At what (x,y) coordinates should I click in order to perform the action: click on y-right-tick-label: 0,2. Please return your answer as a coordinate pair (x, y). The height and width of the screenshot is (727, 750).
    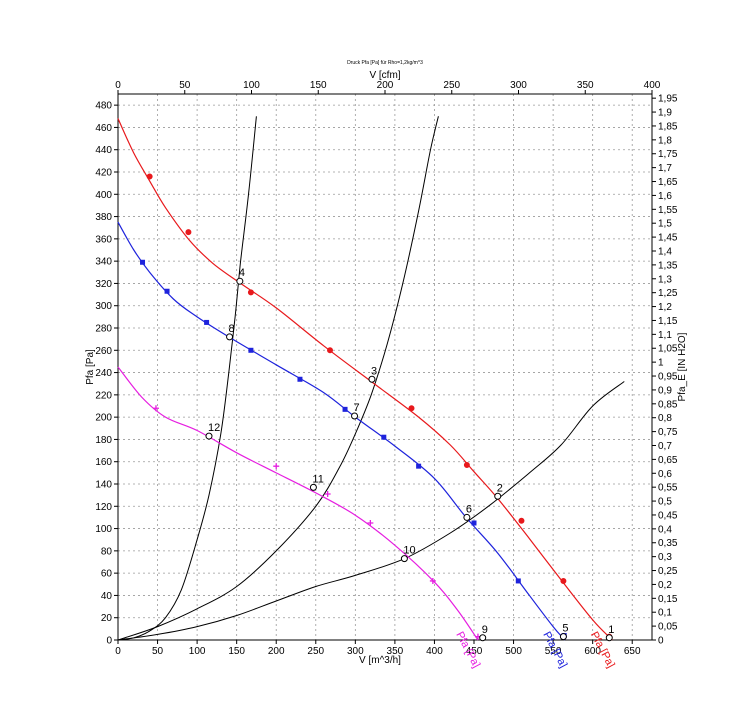
    Looking at the image, I should click on (665, 585).